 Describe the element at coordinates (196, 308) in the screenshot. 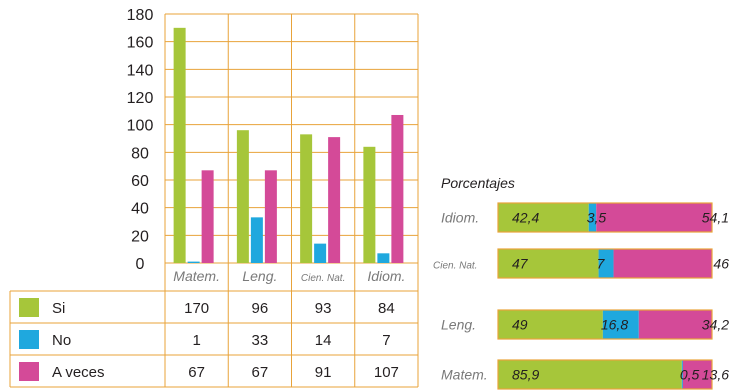

I see `table-cell: 170` at that location.